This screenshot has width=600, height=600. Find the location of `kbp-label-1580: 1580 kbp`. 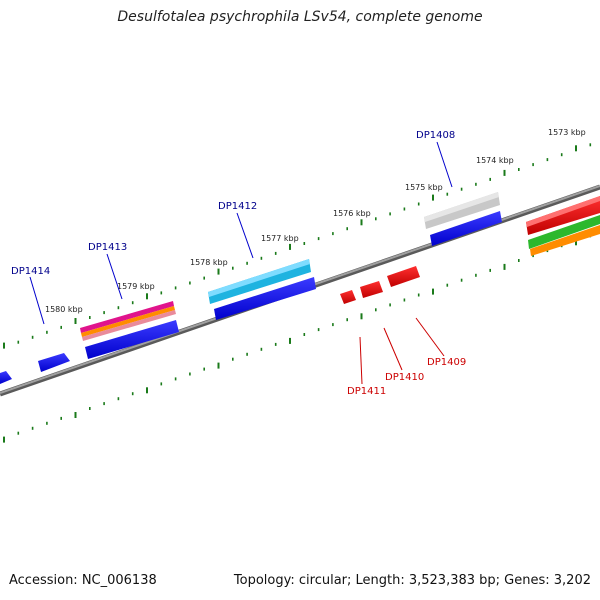

kbp-label-1580: 1580 kbp is located at coordinates (64, 309).